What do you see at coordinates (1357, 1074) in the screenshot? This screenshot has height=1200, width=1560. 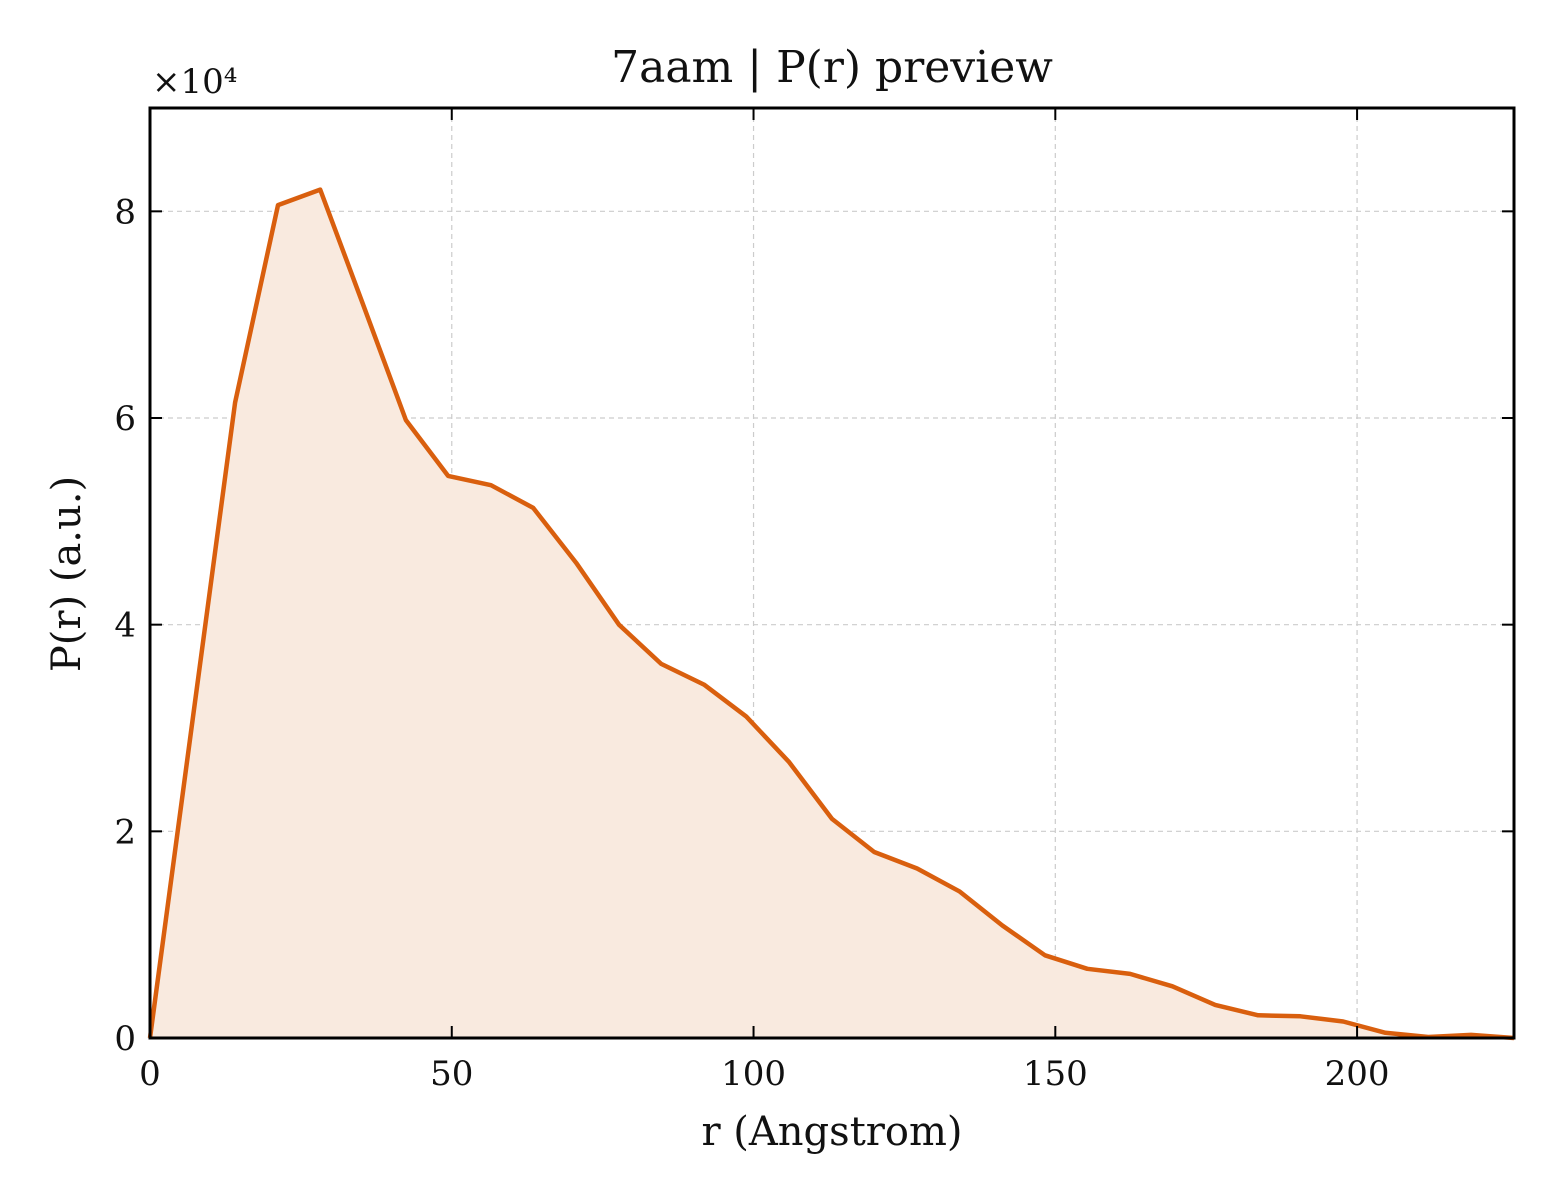 I see `x-tick-label: 200` at bounding box center [1357, 1074].